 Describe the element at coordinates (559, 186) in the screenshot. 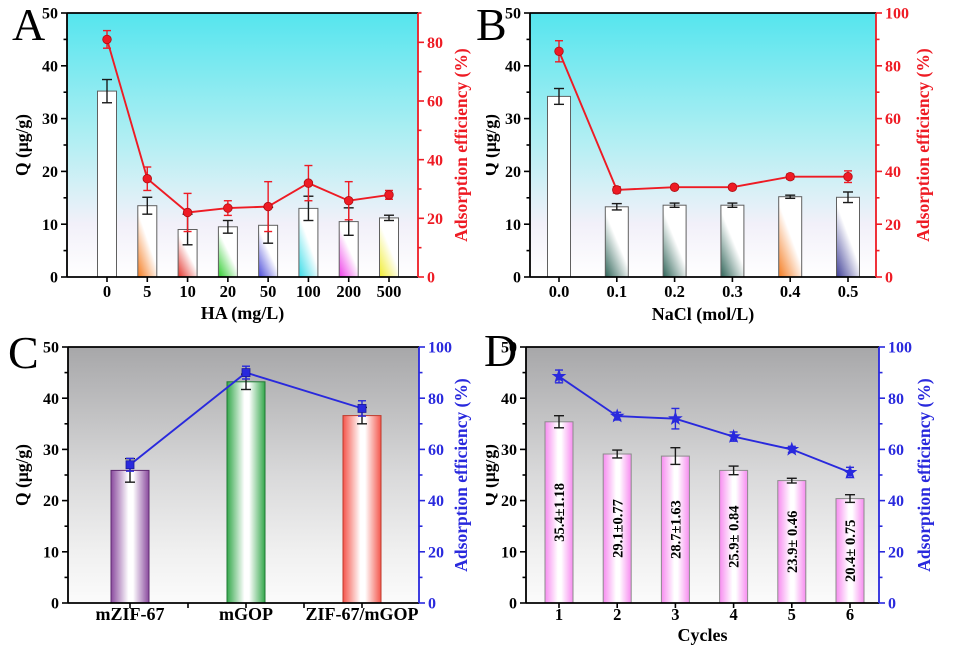

I see `bar-0.0` at that location.